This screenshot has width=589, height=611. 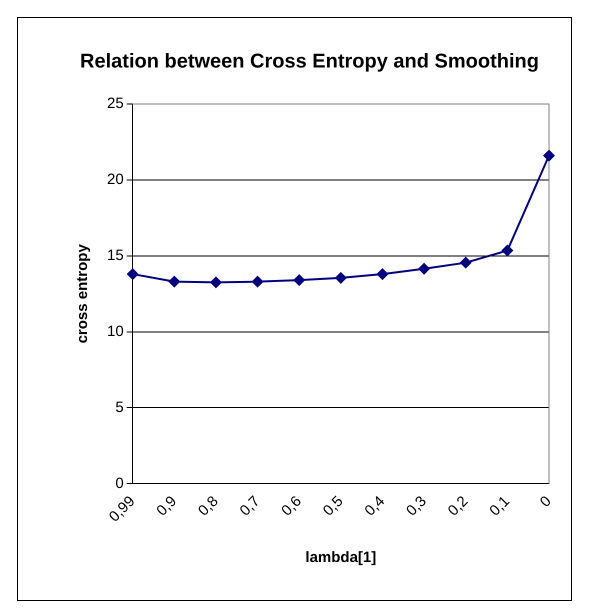 I want to click on x-tick-label: 0,7, so click(x=250, y=506).